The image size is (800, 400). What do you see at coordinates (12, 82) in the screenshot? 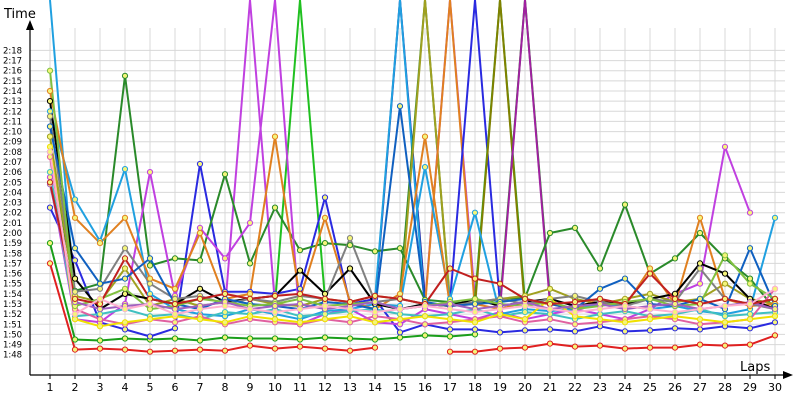
I see `y-tick-label: 2:15` at bounding box center [12, 82].